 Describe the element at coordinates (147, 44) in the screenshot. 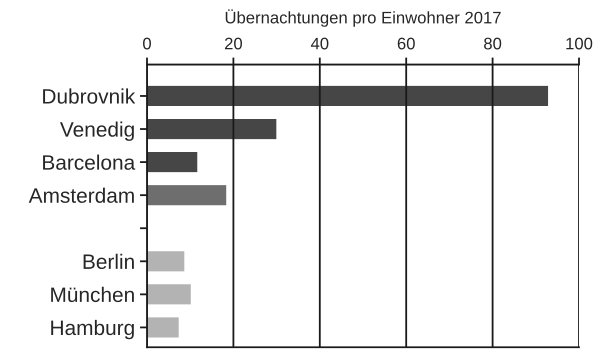

I see `x-tick-label: 0` at that location.